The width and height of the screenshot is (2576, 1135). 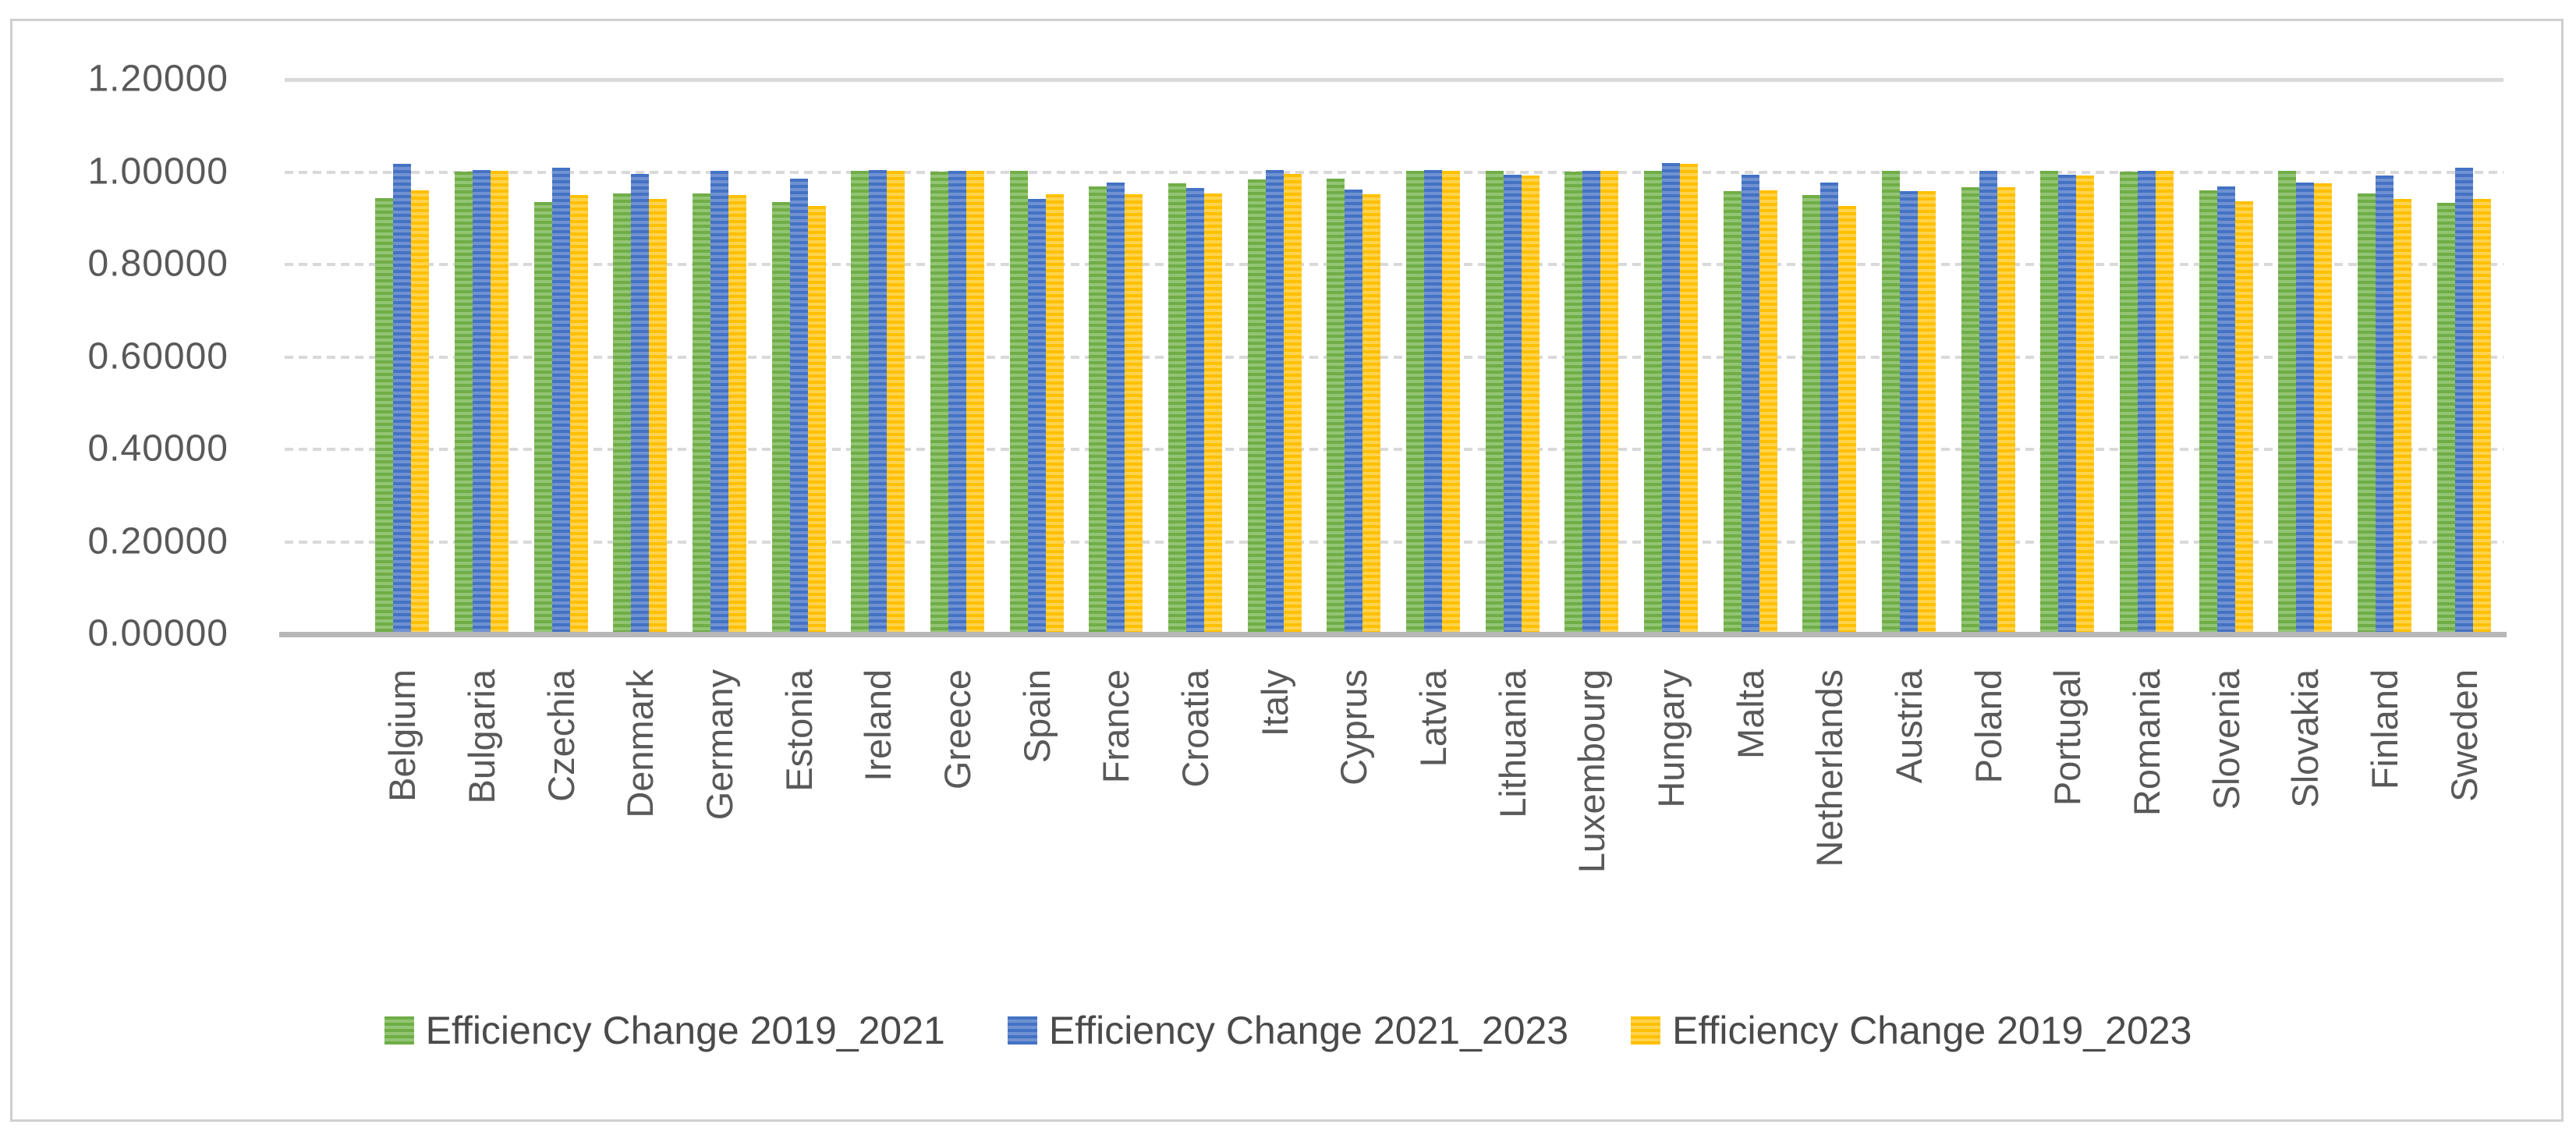 What do you see at coordinates (1116, 357) in the screenshot?
I see `bar-group-france` at bounding box center [1116, 357].